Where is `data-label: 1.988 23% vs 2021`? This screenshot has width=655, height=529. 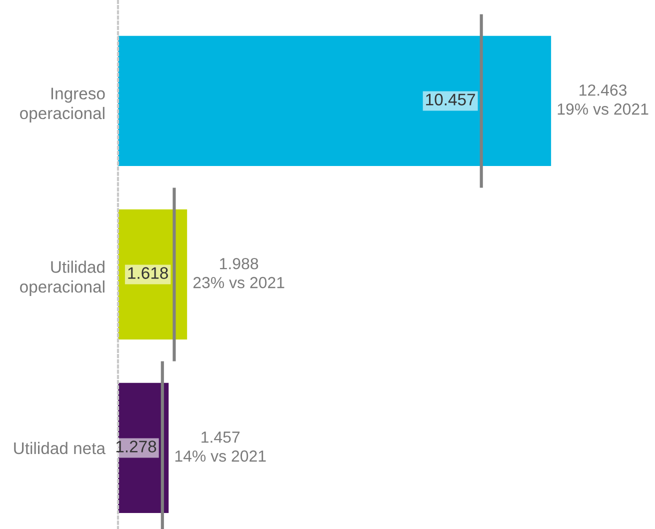 data-label: 1.988 23% vs 2021 is located at coordinates (238, 273).